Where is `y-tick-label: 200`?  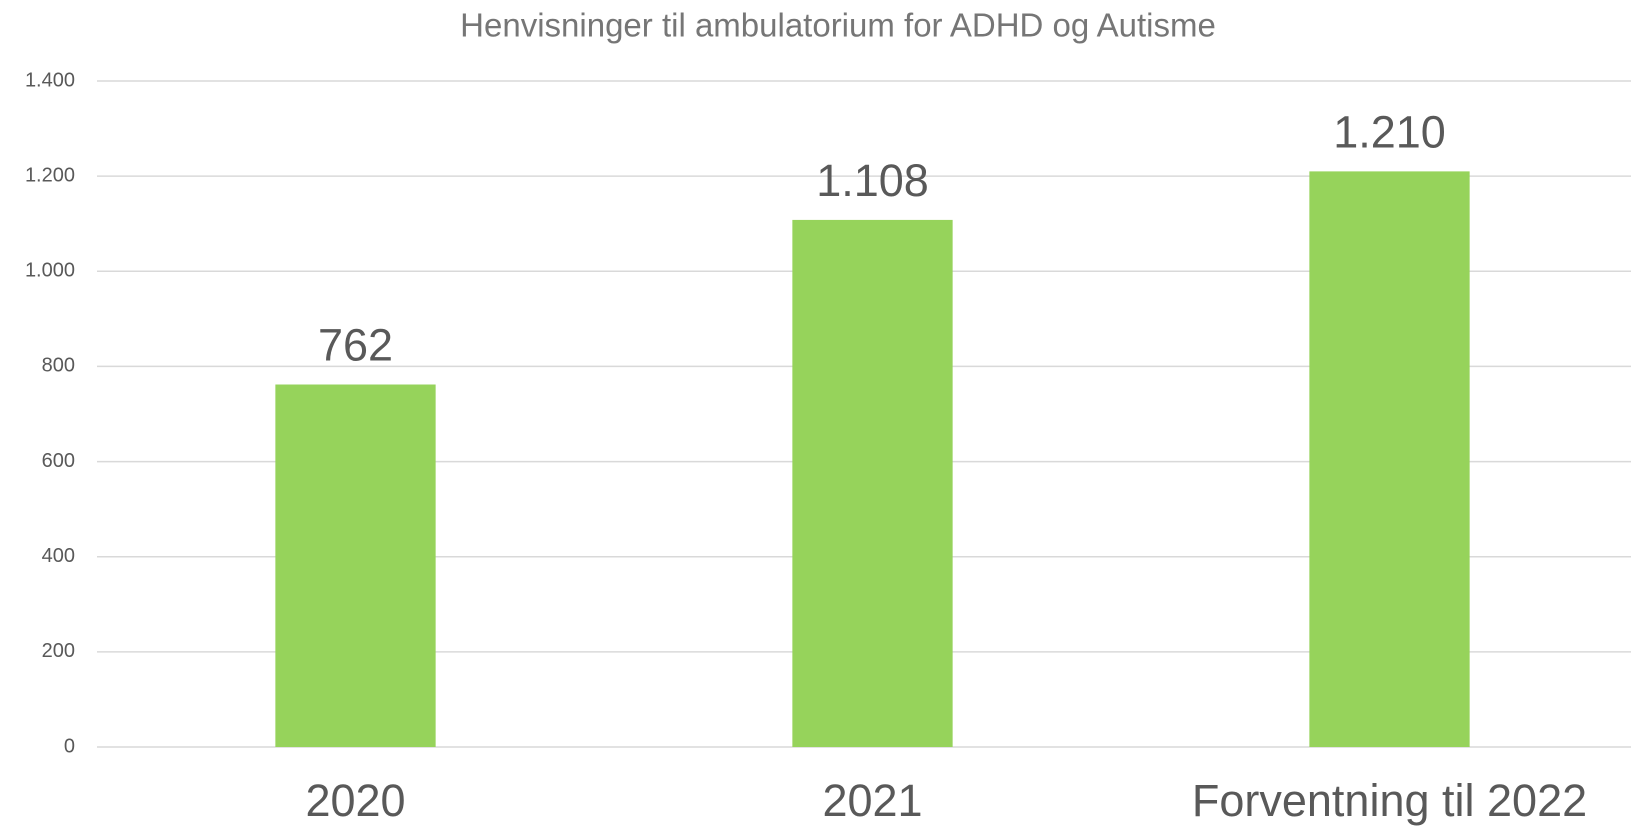
y-tick-label: 200 is located at coordinates (58, 651).